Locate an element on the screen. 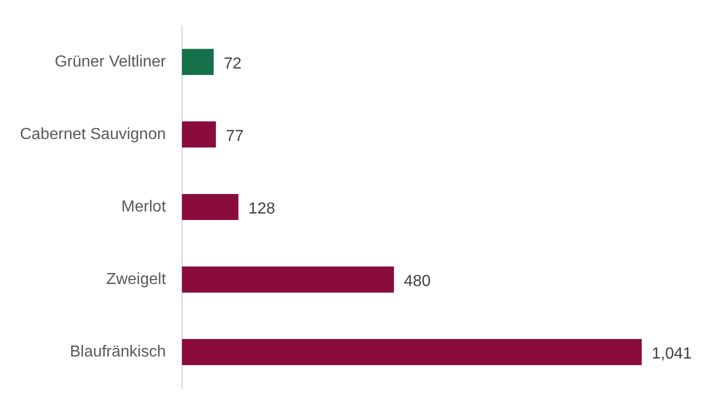 The height and width of the screenshot is (414, 720). data-label: 72 is located at coordinates (233, 63).